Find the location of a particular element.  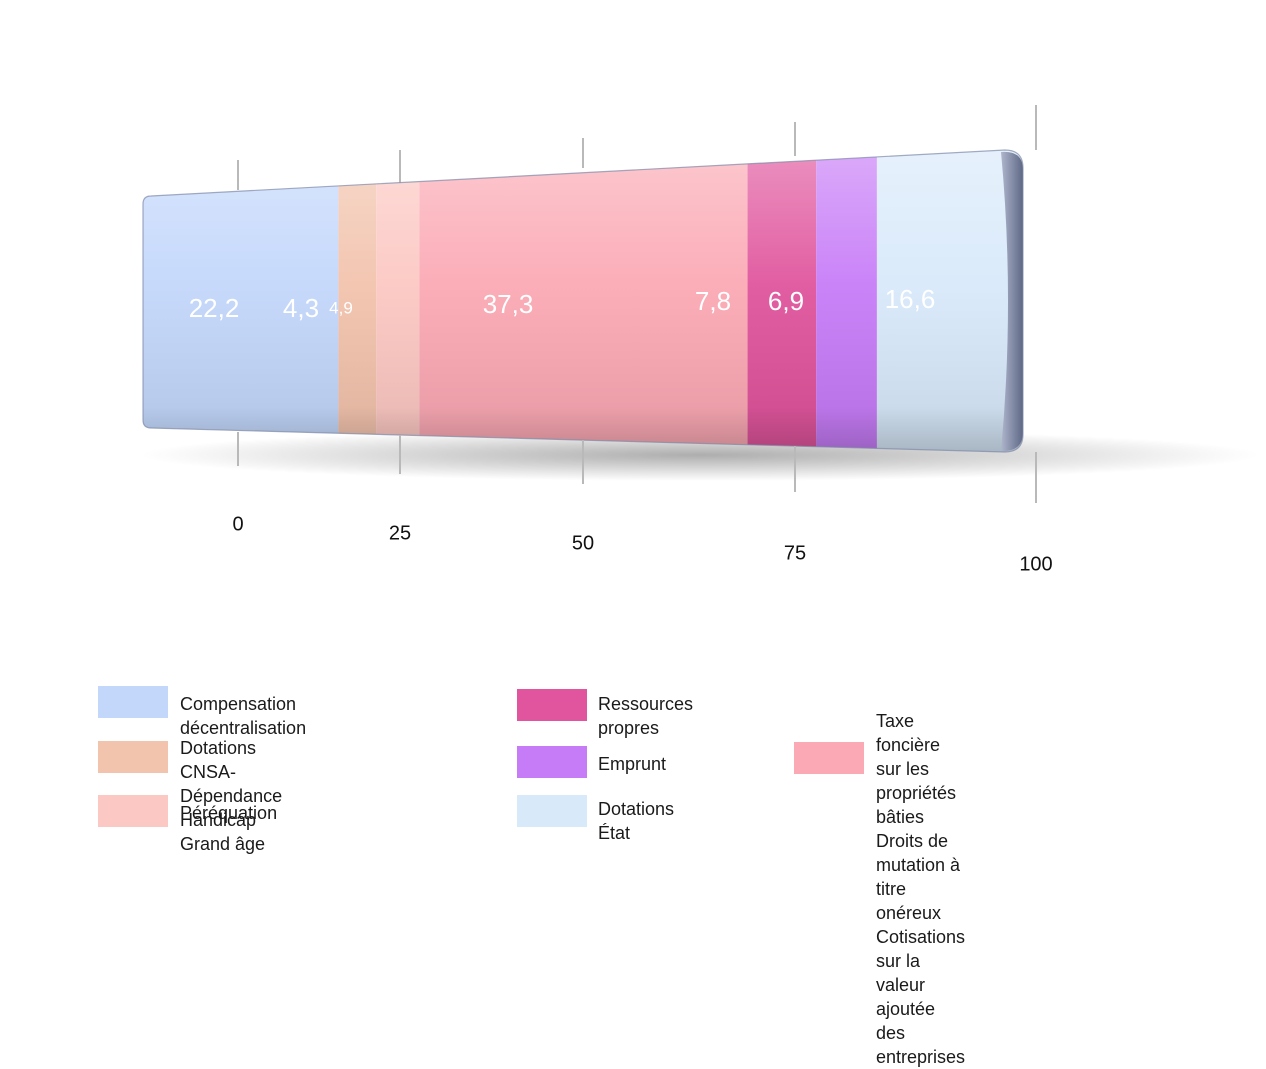

data-label-6: 6,9 is located at coordinates (786, 301).